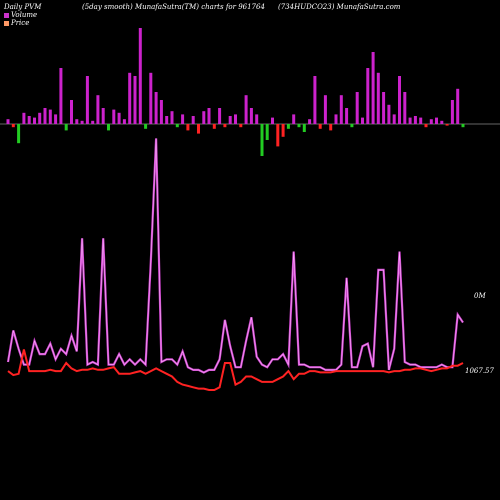 The height and width of the screenshot is (500, 500). I want to click on legend-price: Price, so click(16, 23).